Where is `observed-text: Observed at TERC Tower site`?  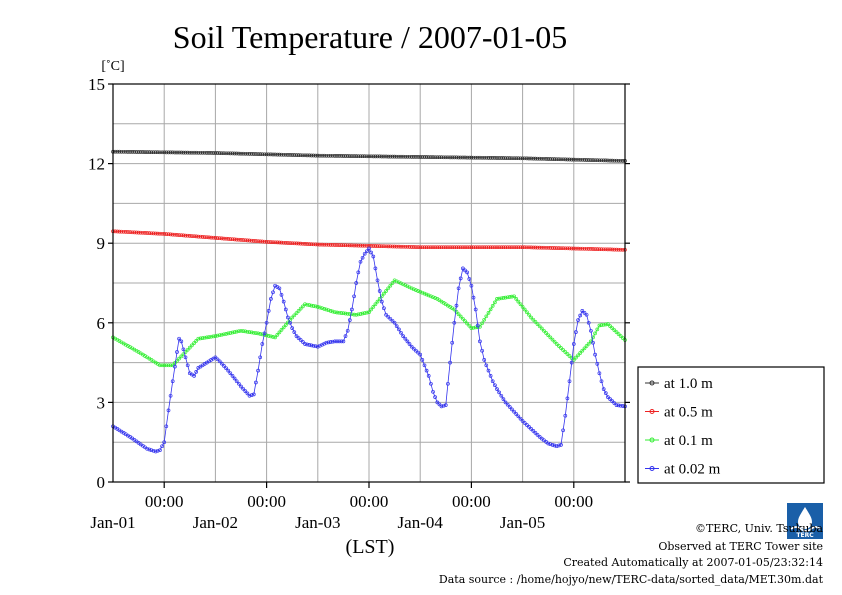 observed-text: Observed at TERC Tower site is located at coordinates (740, 546).